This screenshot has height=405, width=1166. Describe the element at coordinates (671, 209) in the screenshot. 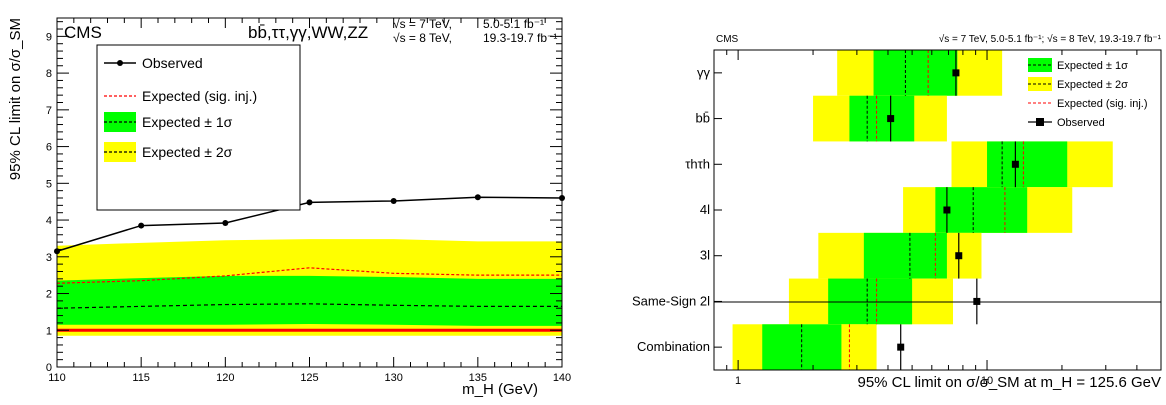

I see `right-category-labels: γγ bb̄ τhτh 4l 3l Same-Sign 2l Combination` at that location.